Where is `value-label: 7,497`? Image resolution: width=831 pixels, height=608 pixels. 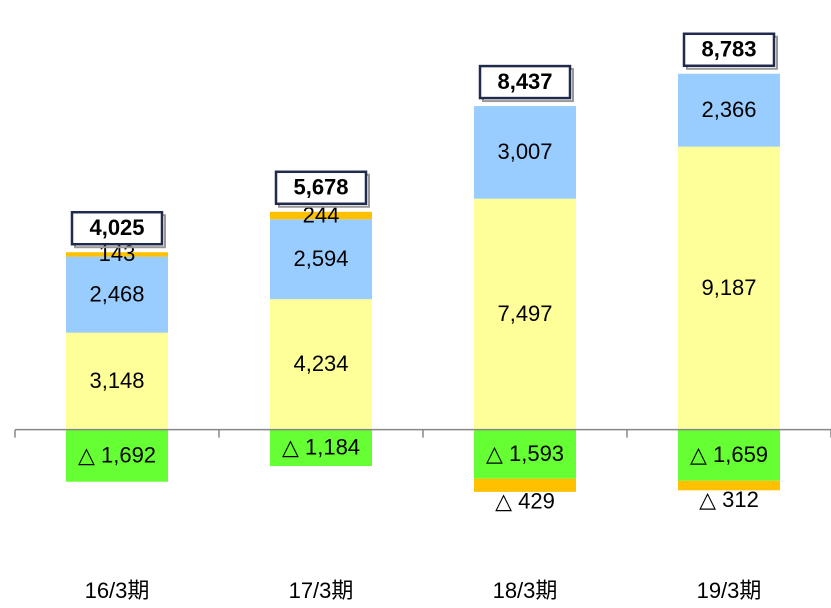
value-label: 7,497 is located at coordinates (524, 313).